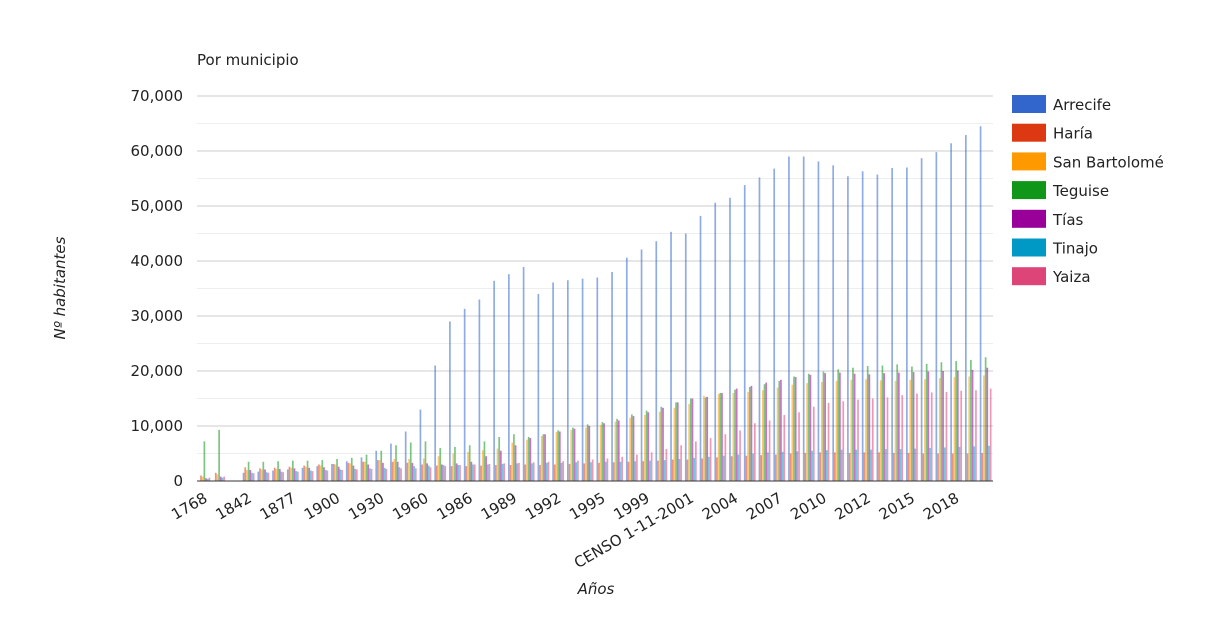  Describe the element at coordinates (897, 506) in the screenshot. I see `x-tick-label: 2015` at that location.